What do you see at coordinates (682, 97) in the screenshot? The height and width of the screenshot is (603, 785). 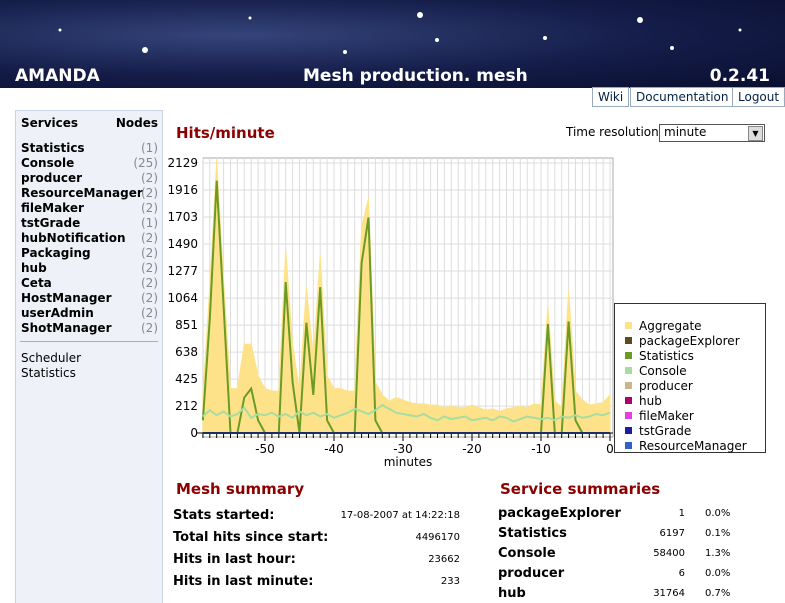 I see `documentation-link: Documentation` at bounding box center [682, 97].